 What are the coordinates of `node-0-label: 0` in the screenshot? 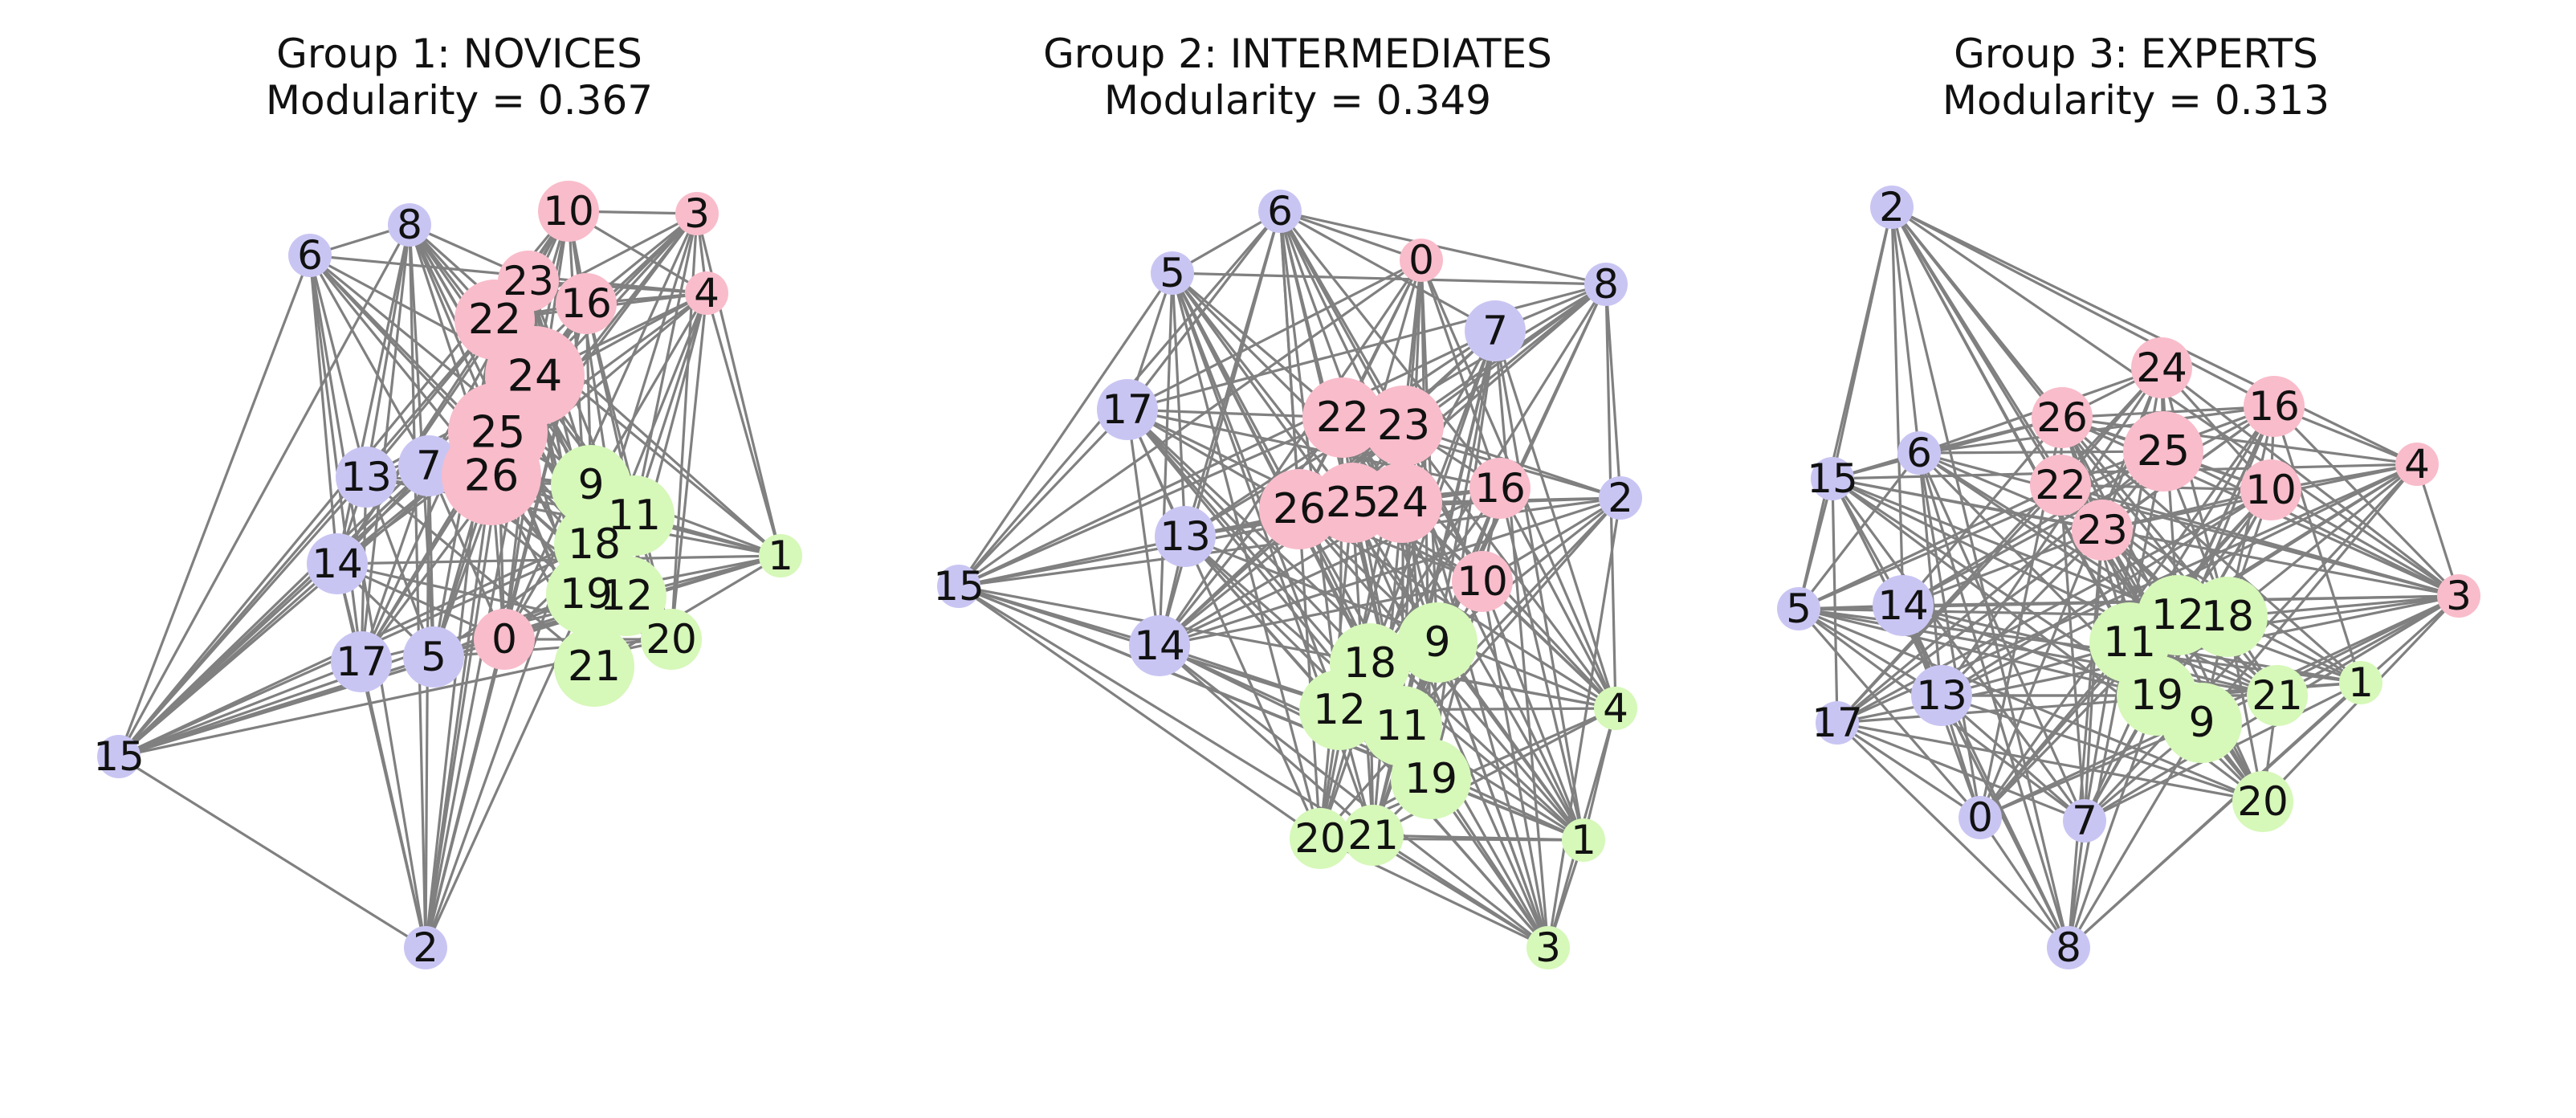 It's located at (504, 639).